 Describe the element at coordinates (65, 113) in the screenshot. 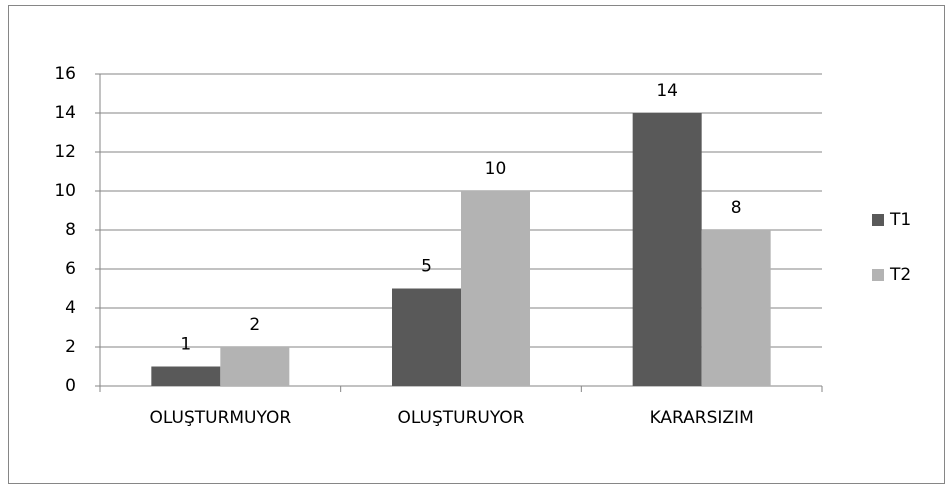

I see `y-tick-label: 14` at that location.